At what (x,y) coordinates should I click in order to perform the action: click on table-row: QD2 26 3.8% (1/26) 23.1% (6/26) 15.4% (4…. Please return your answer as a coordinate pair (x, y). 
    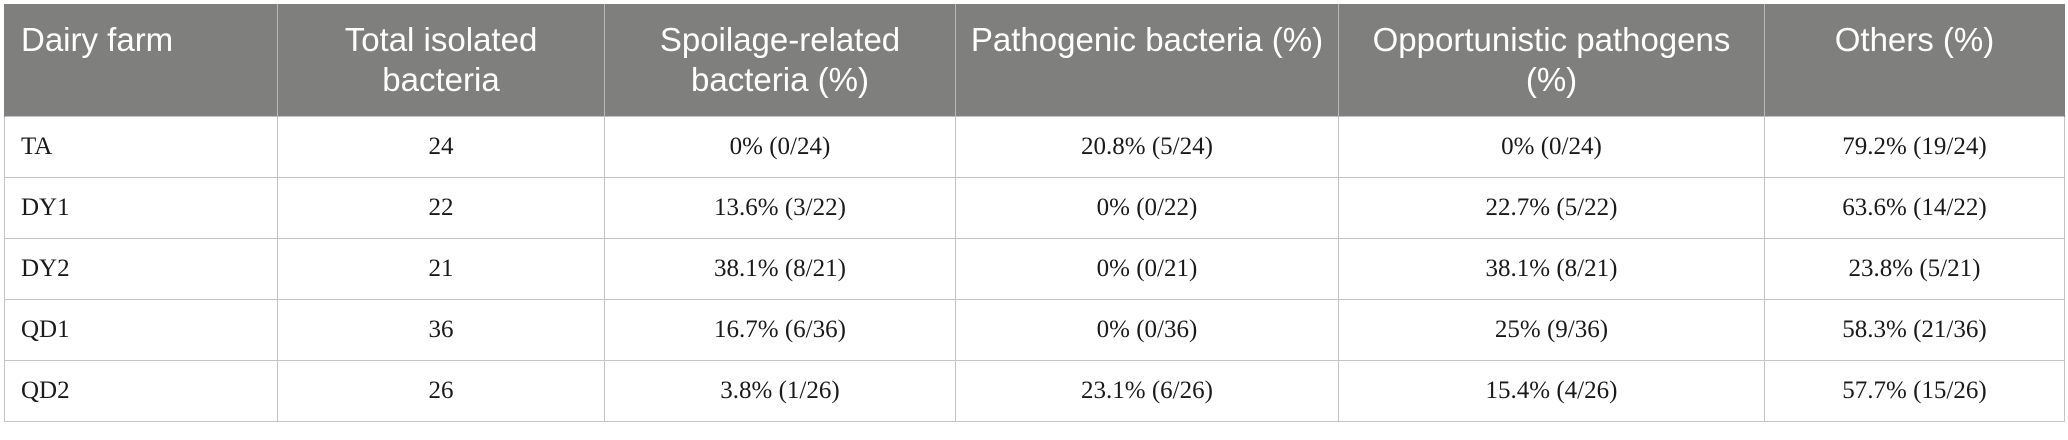
    Looking at the image, I should click on (1034, 390).